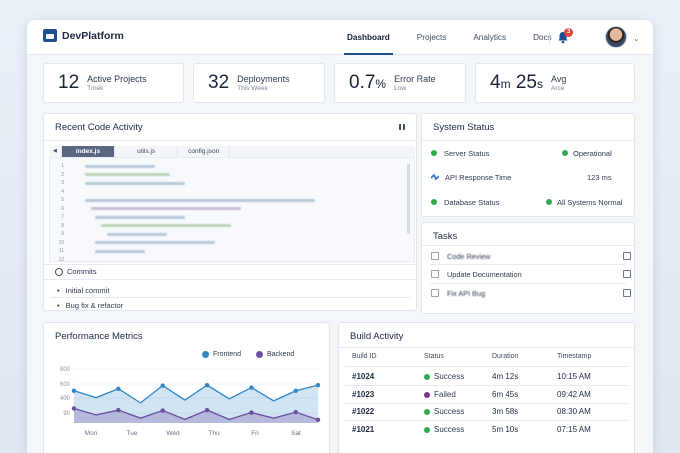 Image resolution: width=680 pixels, height=453 pixels. What do you see at coordinates (219, 82) in the screenshot?
I see `stat-value: 32` at bounding box center [219, 82].